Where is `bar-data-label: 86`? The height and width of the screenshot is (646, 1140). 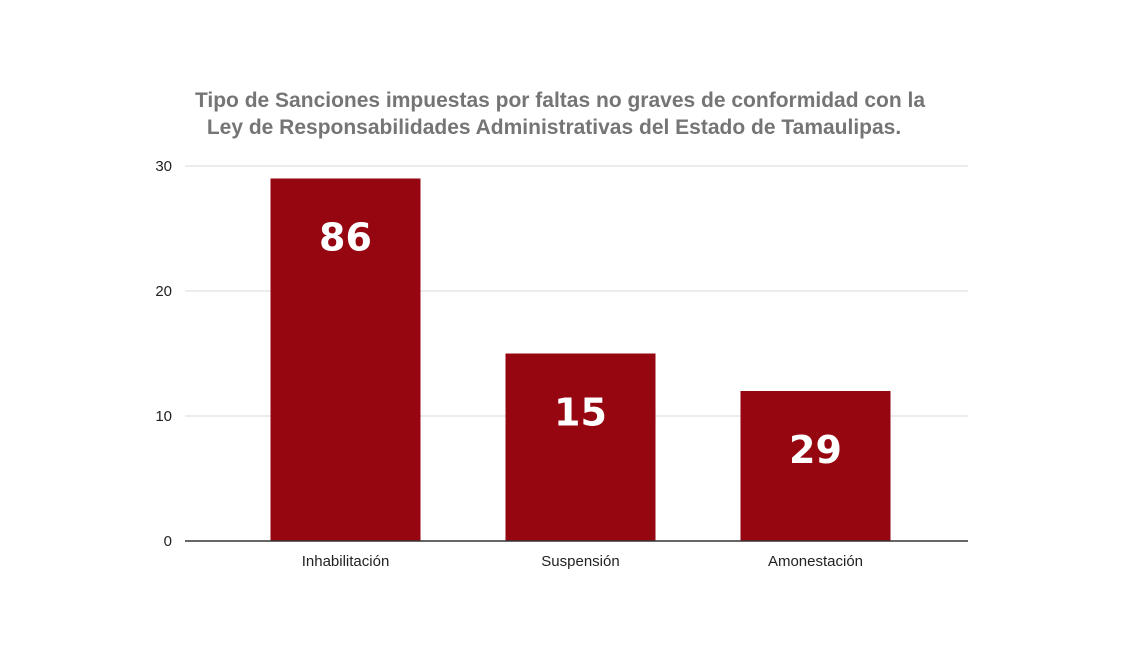
bar-data-label: 86 is located at coordinates (345, 238).